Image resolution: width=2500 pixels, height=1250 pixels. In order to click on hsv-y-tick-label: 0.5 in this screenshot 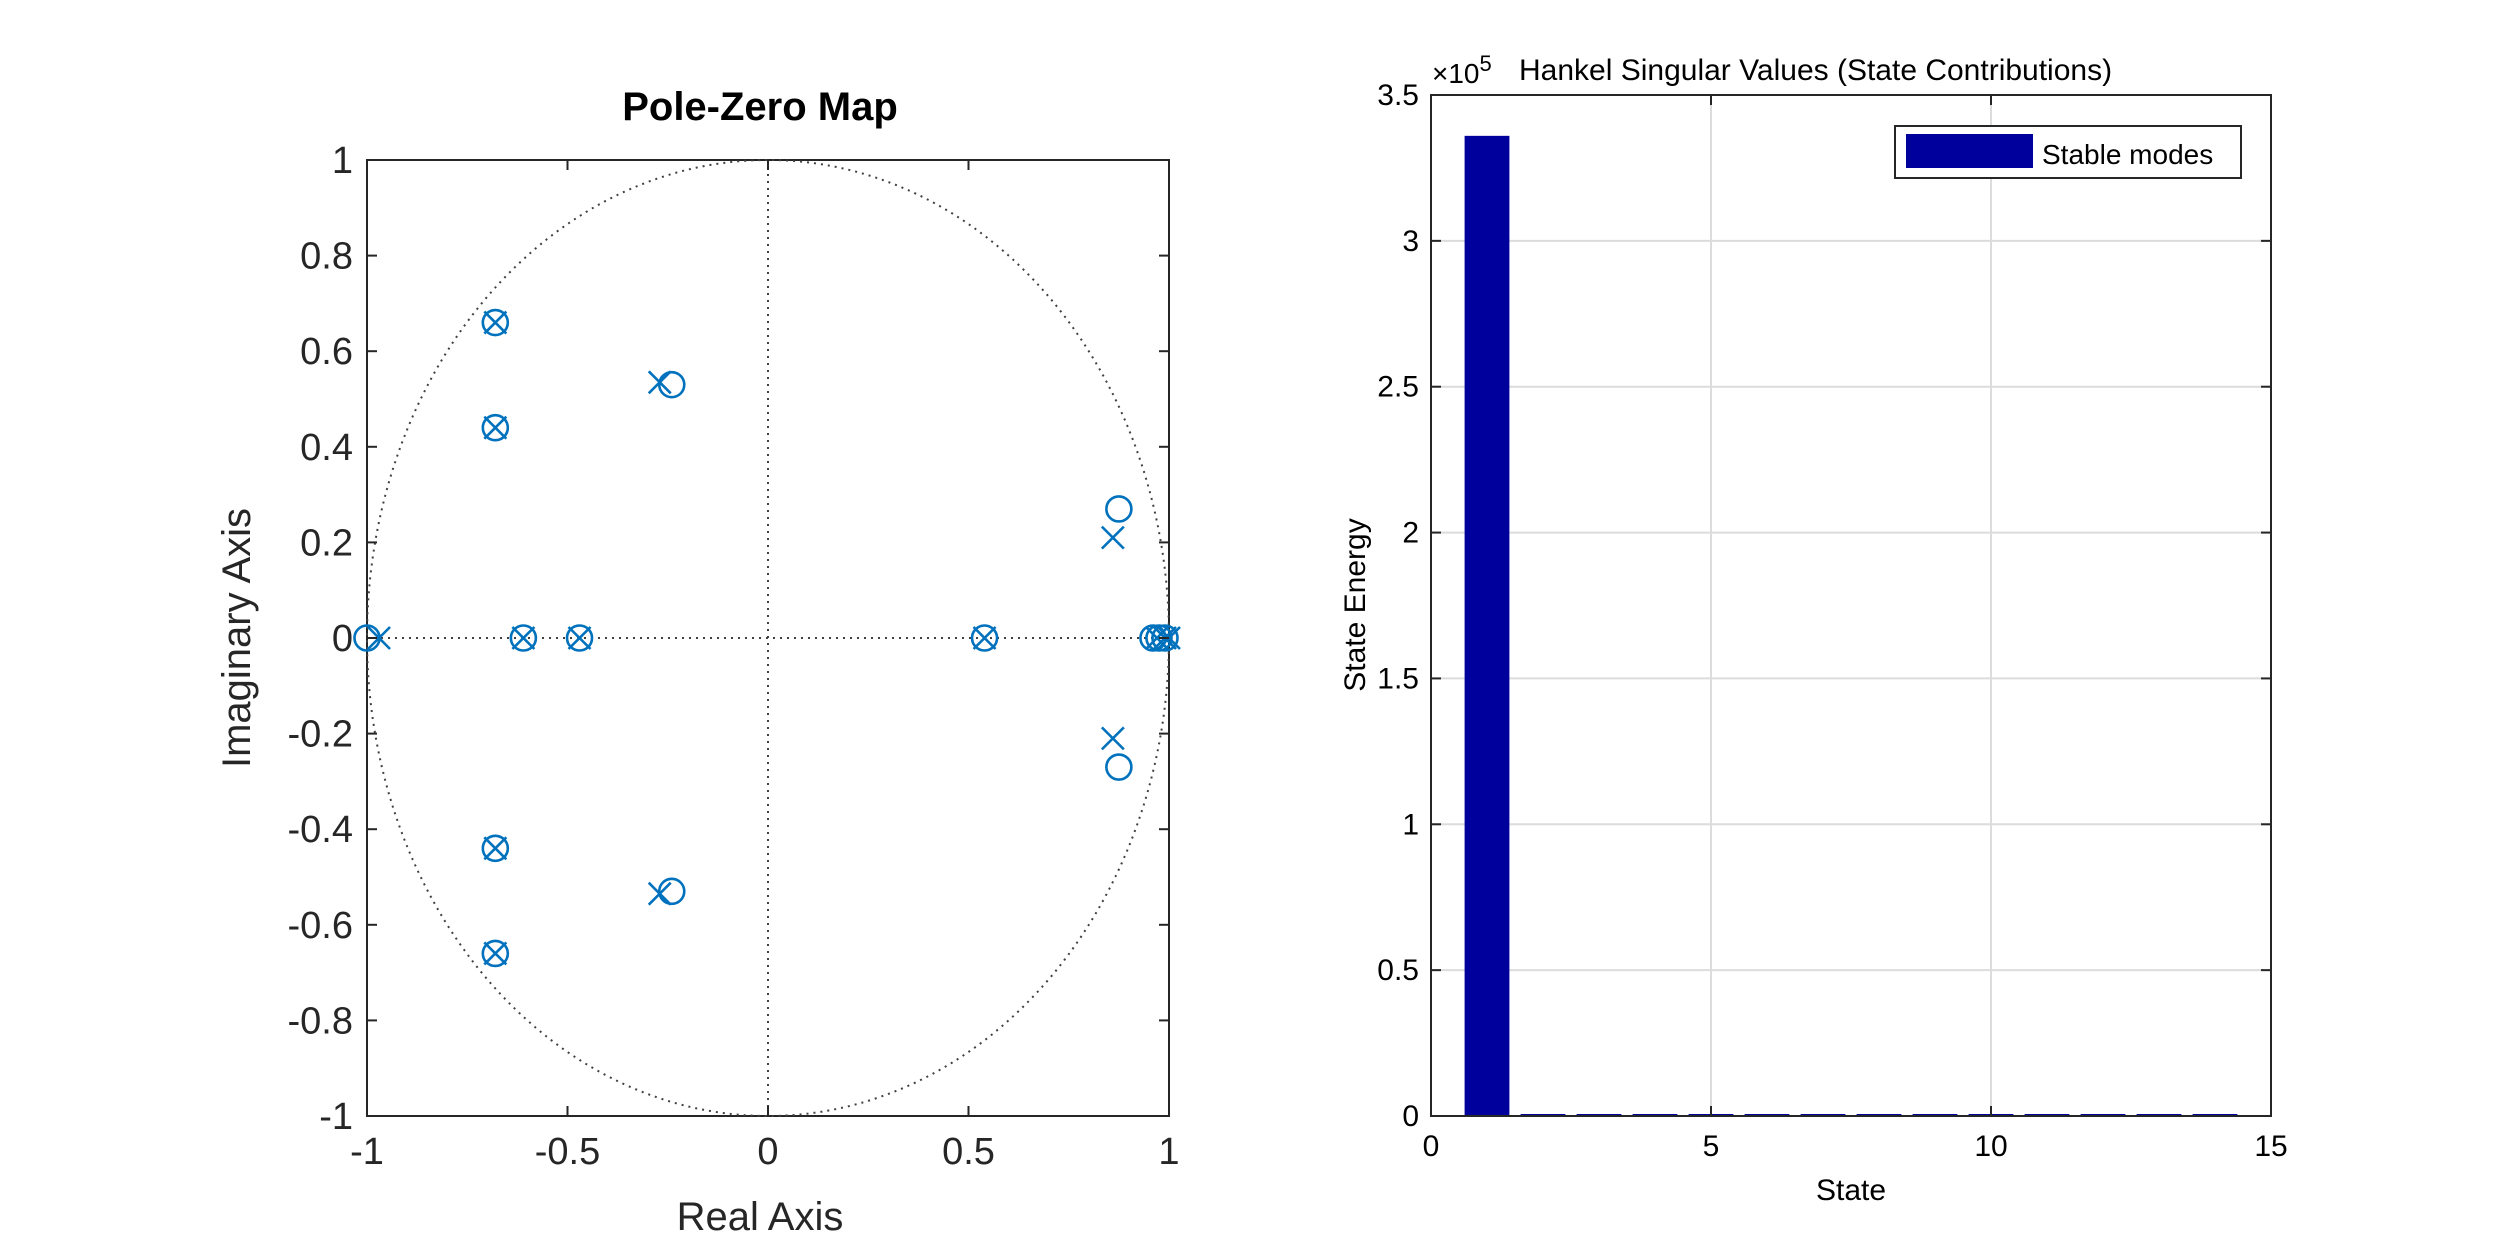, I will do `click(1398, 970)`.